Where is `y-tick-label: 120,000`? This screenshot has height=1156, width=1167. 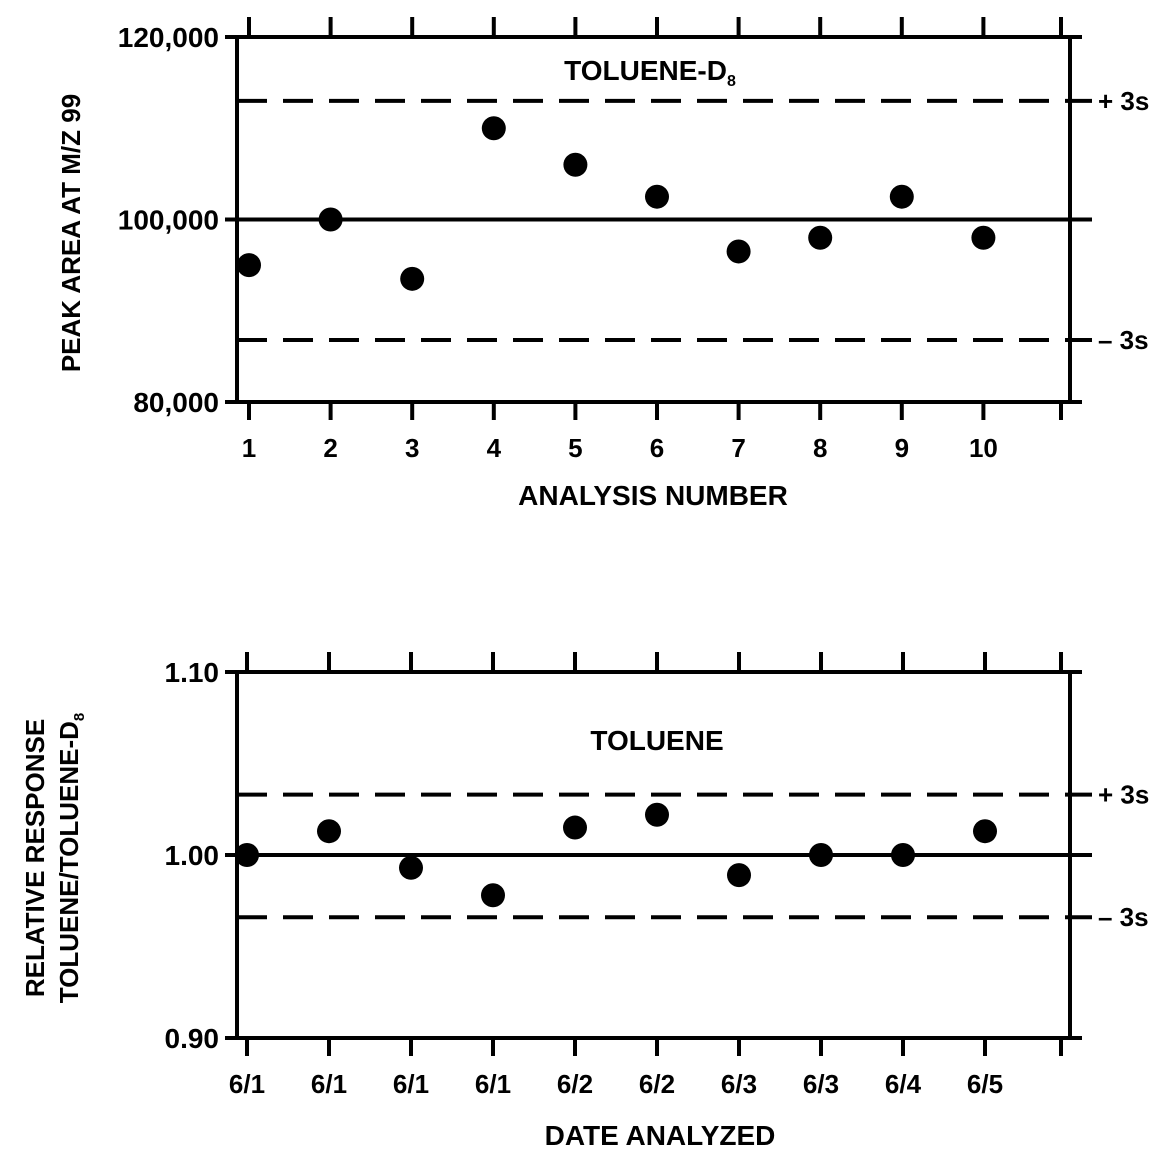
y-tick-label: 120,000 is located at coordinates (168, 37).